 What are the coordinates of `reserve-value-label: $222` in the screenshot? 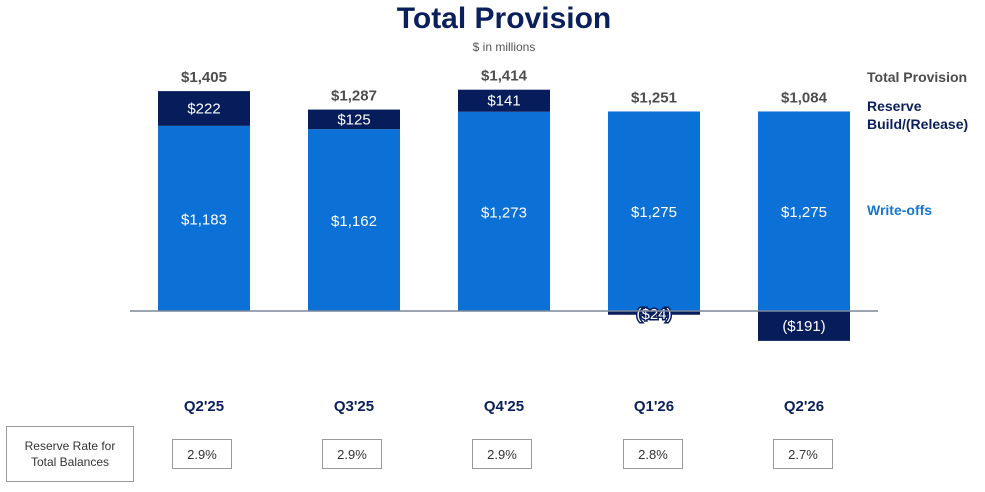 It's located at (203, 108).